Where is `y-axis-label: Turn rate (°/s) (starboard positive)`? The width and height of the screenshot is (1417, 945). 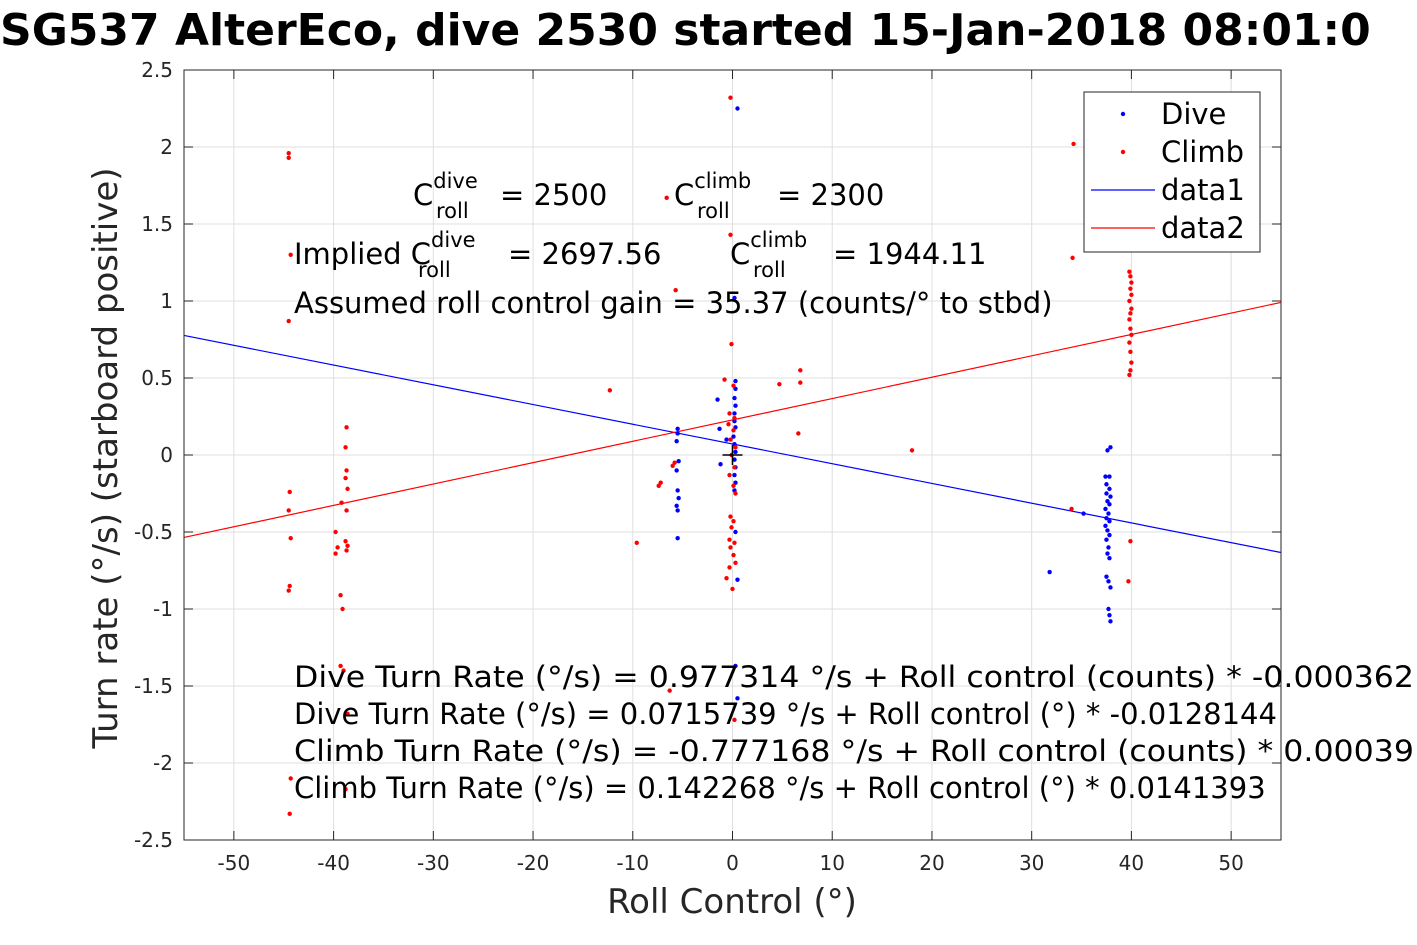
y-axis-label: Turn rate (°/s) (starboard positive) is located at coordinates (106, 458).